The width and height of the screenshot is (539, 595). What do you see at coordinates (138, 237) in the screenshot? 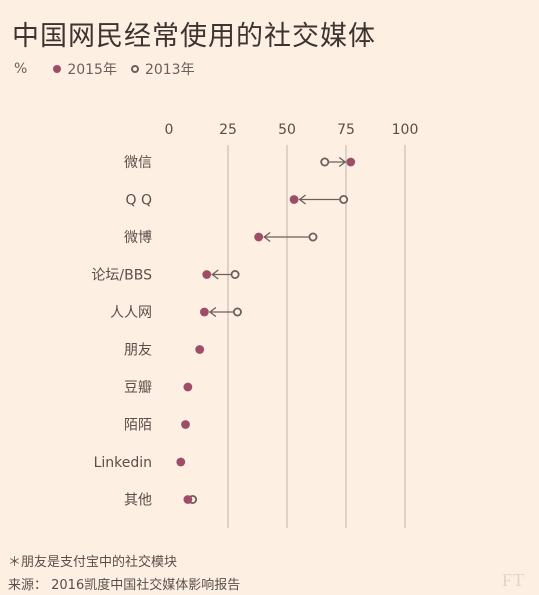
I see `category-label: 微博` at bounding box center [138, 237].